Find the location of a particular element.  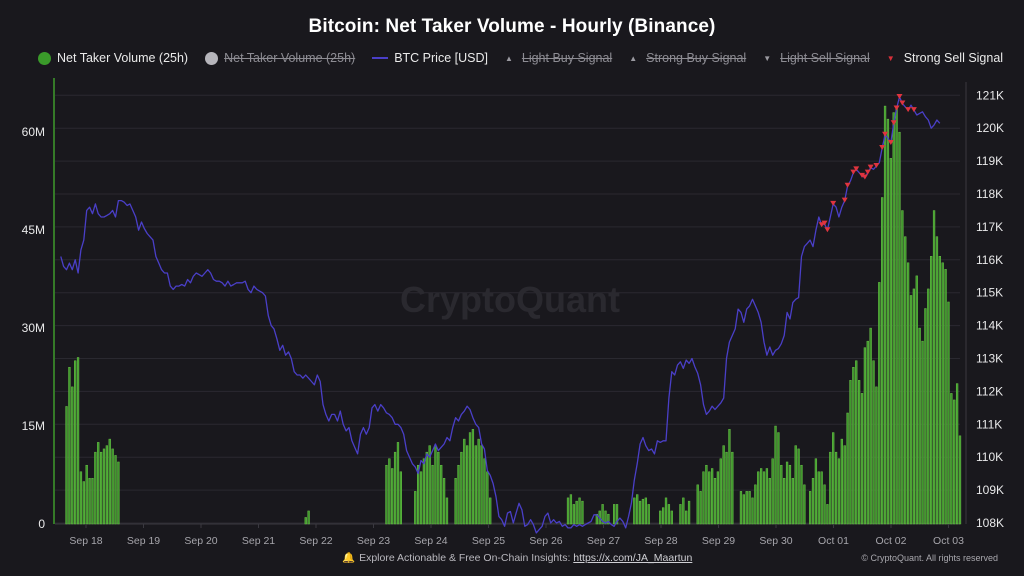

right-tick-label: 119K is located at coordinates (989, 161).